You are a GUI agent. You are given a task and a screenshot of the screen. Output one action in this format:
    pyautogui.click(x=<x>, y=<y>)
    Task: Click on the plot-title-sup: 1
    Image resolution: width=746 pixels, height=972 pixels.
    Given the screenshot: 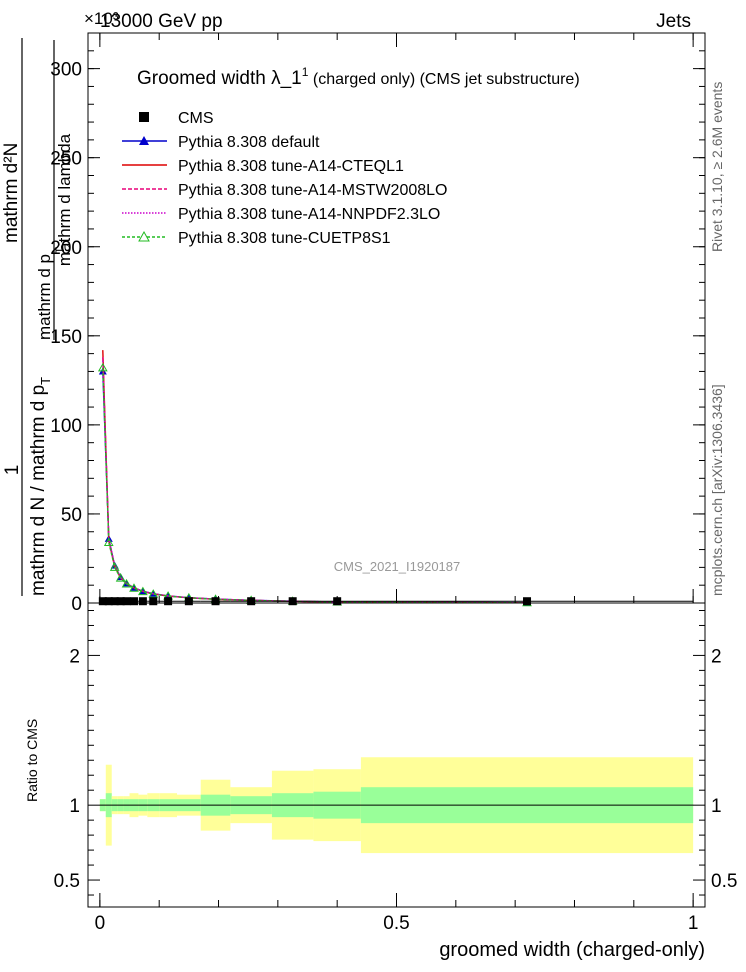 What is the action you would take?
    pyautogui.click(x=305, y=72)
    